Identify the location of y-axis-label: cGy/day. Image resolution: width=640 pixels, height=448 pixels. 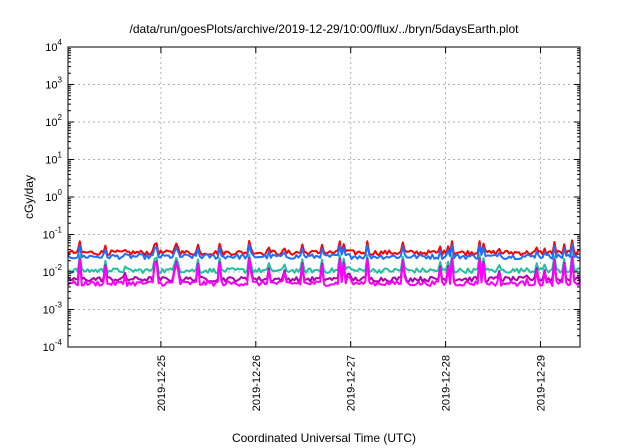
(29, 197).